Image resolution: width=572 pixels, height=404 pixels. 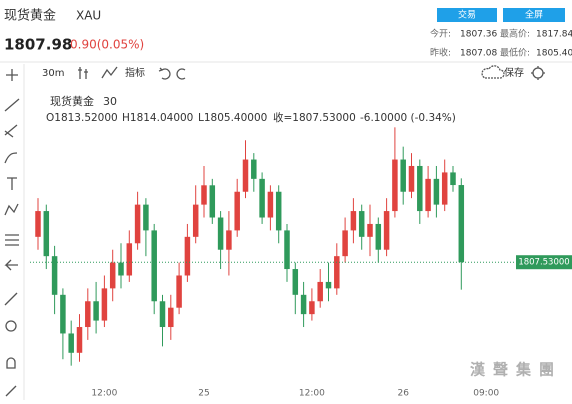 I want to click on candle-icon, so click(x=83, y=73).